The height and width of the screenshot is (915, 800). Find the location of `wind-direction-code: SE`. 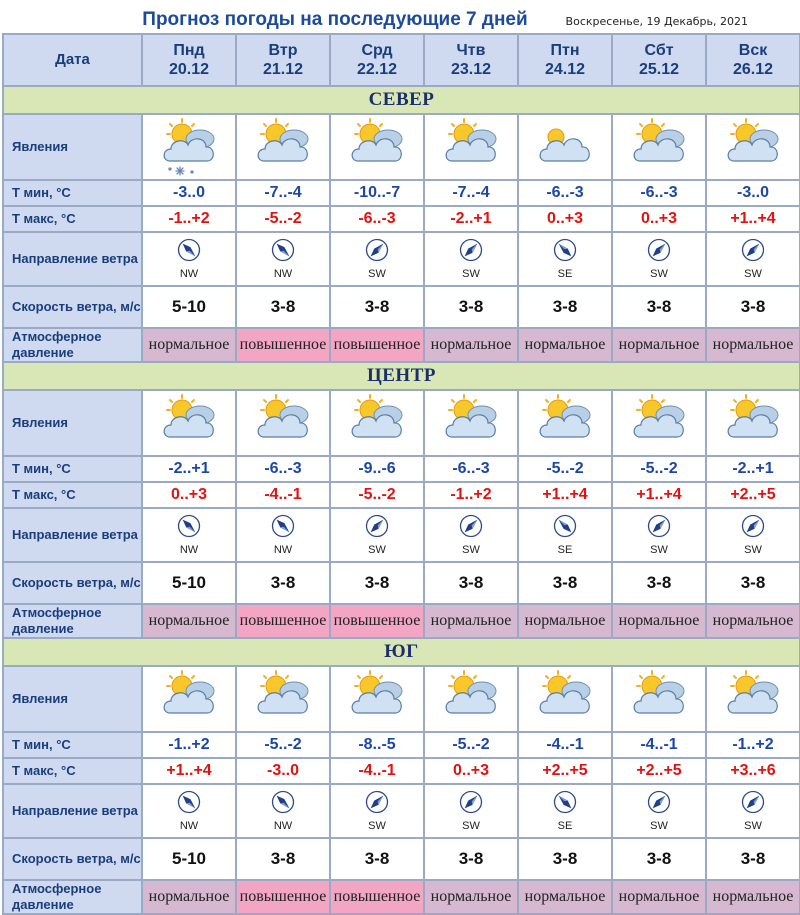

wind-direction-code: SE is located at coordinates (565, 550).